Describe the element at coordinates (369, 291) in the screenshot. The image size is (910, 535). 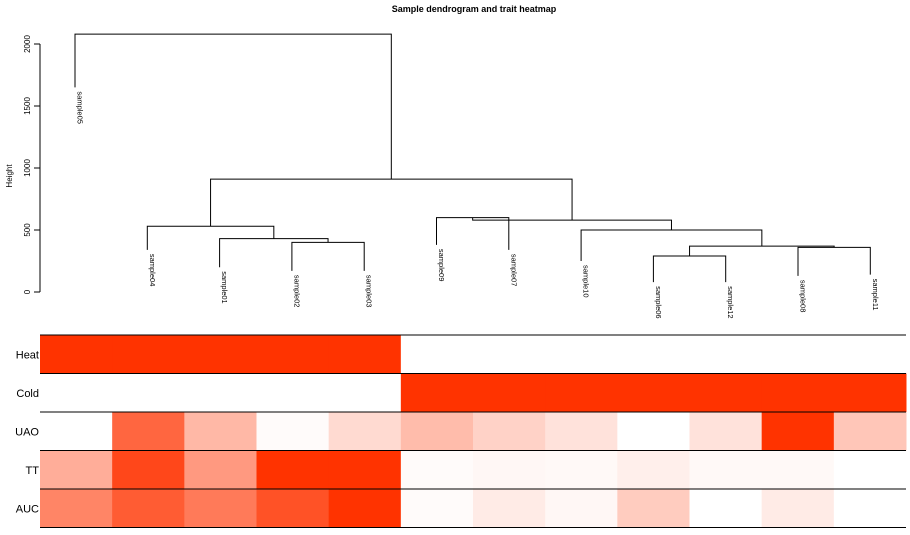
I see `sample-label-sample03: sample03` at that location.